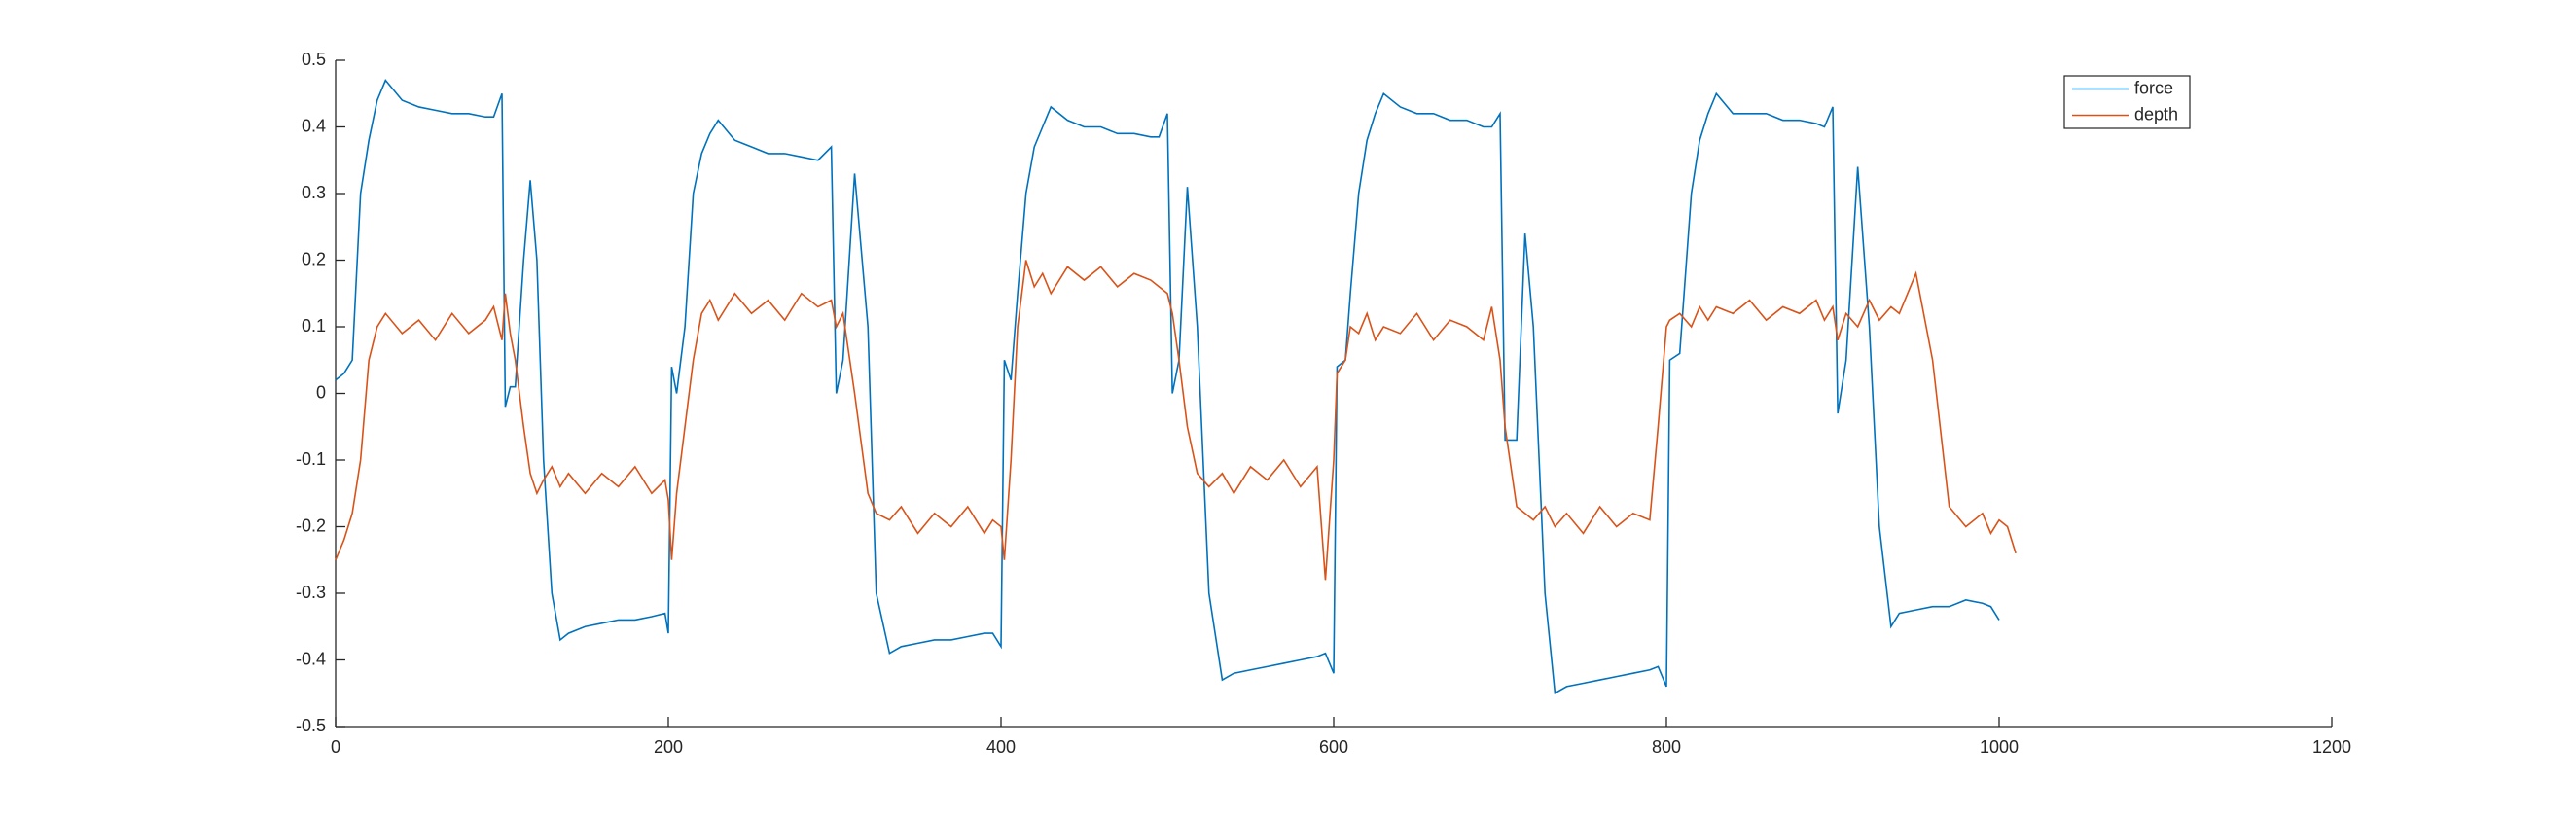  Describe the element at coordinates (311, 659) in the screenshot. I see `y-tick-label: -0.4` at that location.